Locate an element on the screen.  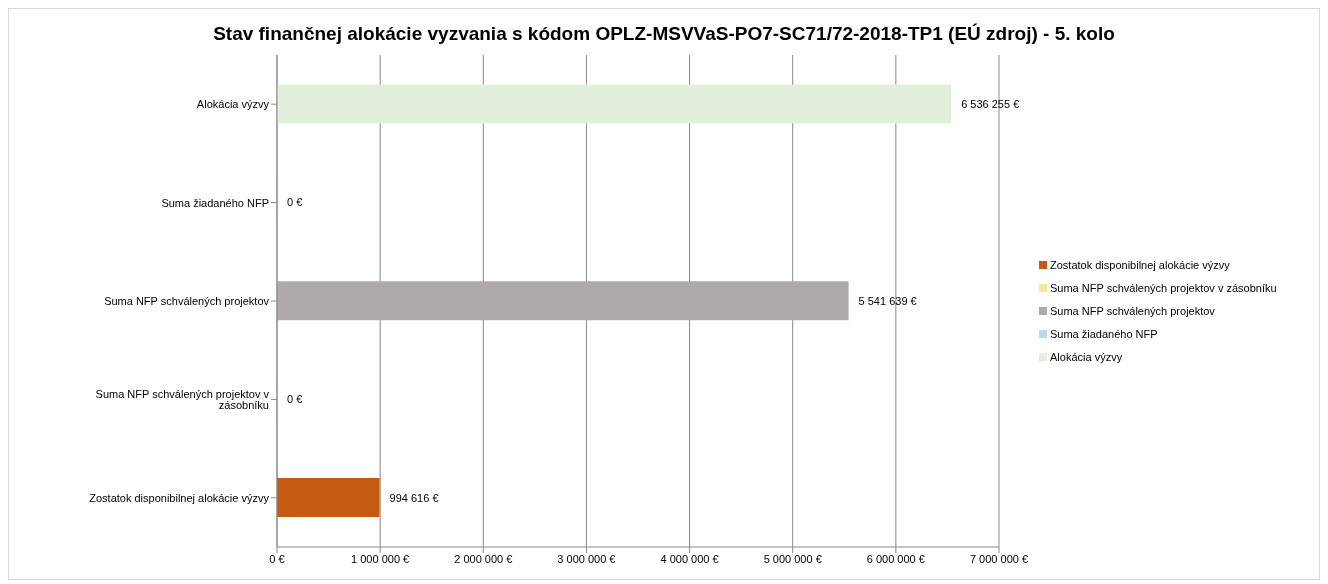
y-tick-label: Zostatok disponibilnej alokácie výzvy is located at coordinates (179, 497).